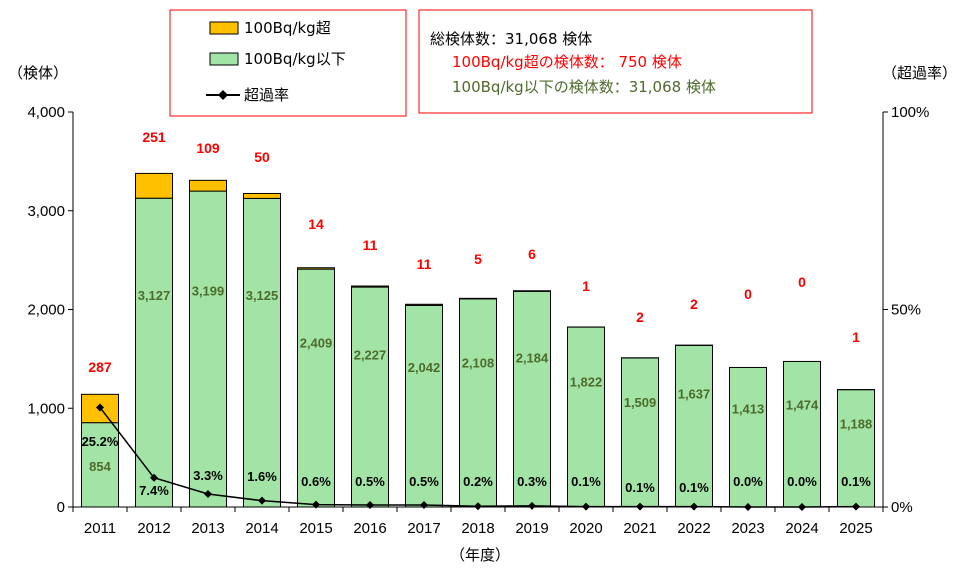 The image size is (960, 570). What do you see at coordinates (906, 310) in the screenshot?
I see `y-right-tick-label: 50%` at bounding box center [906, 310].